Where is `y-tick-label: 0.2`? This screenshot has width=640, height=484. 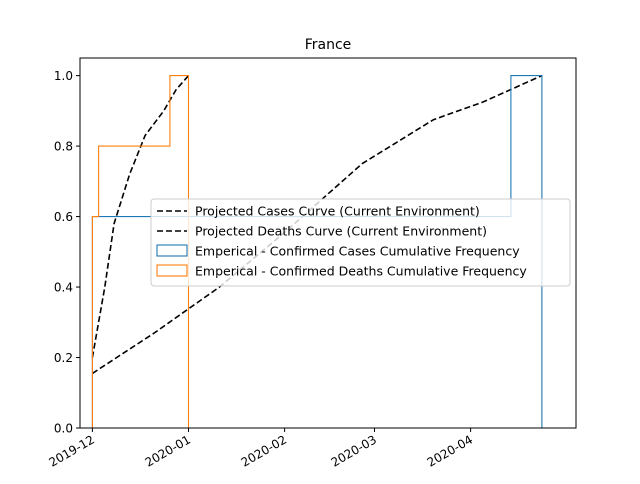 y-tick-label: 0.2 is located at coordinates (63, 358).